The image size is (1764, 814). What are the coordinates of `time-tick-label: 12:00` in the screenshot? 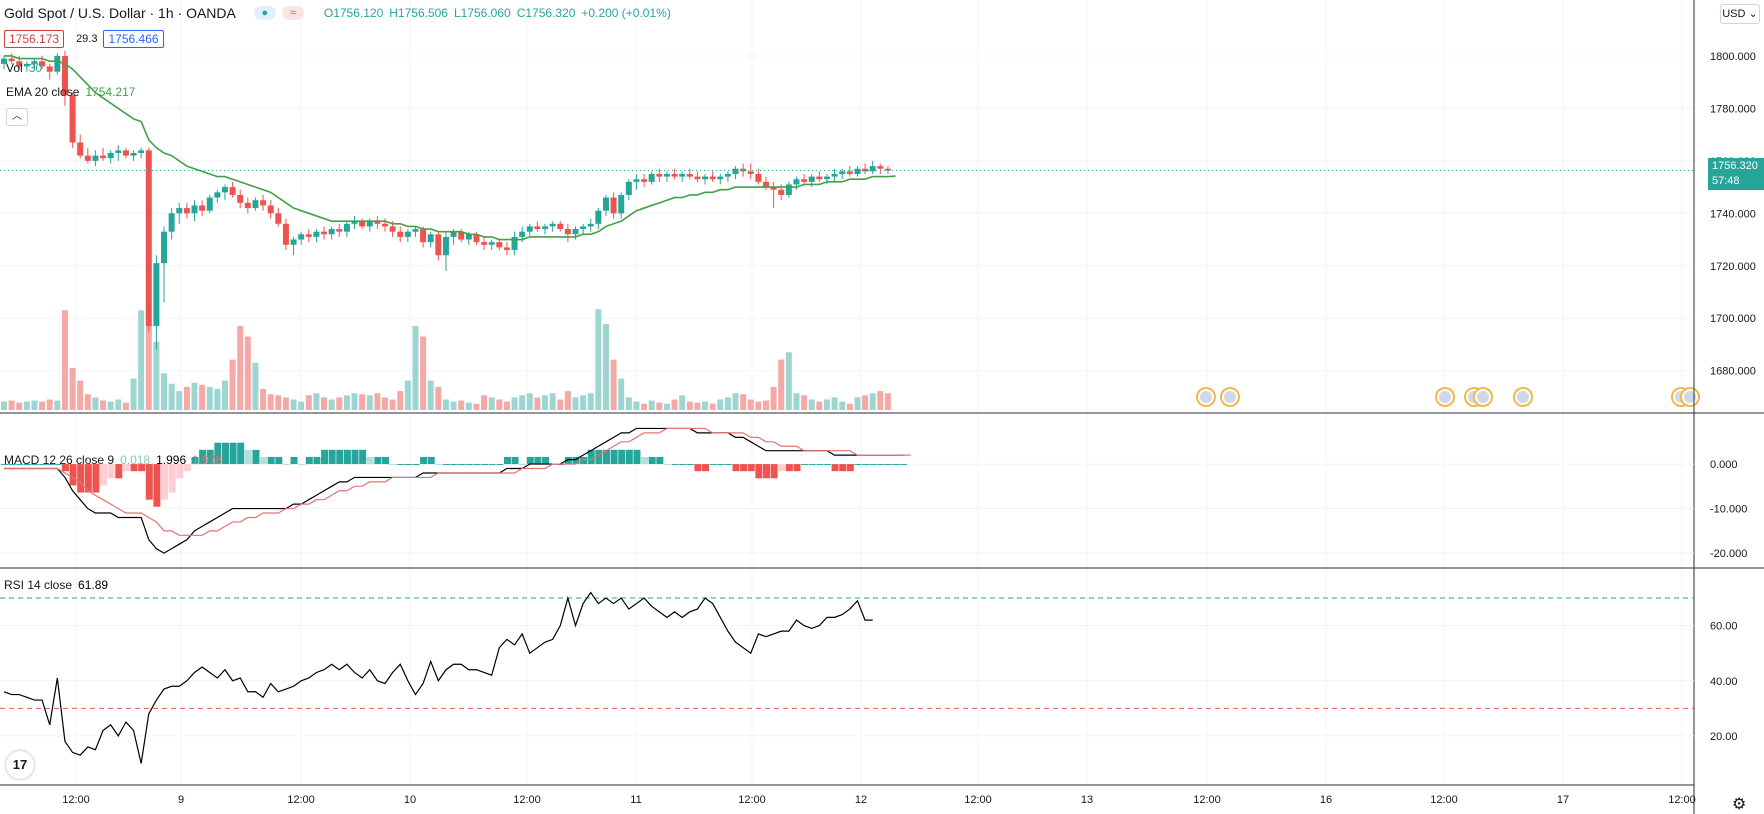 It's located at (1682, 800).